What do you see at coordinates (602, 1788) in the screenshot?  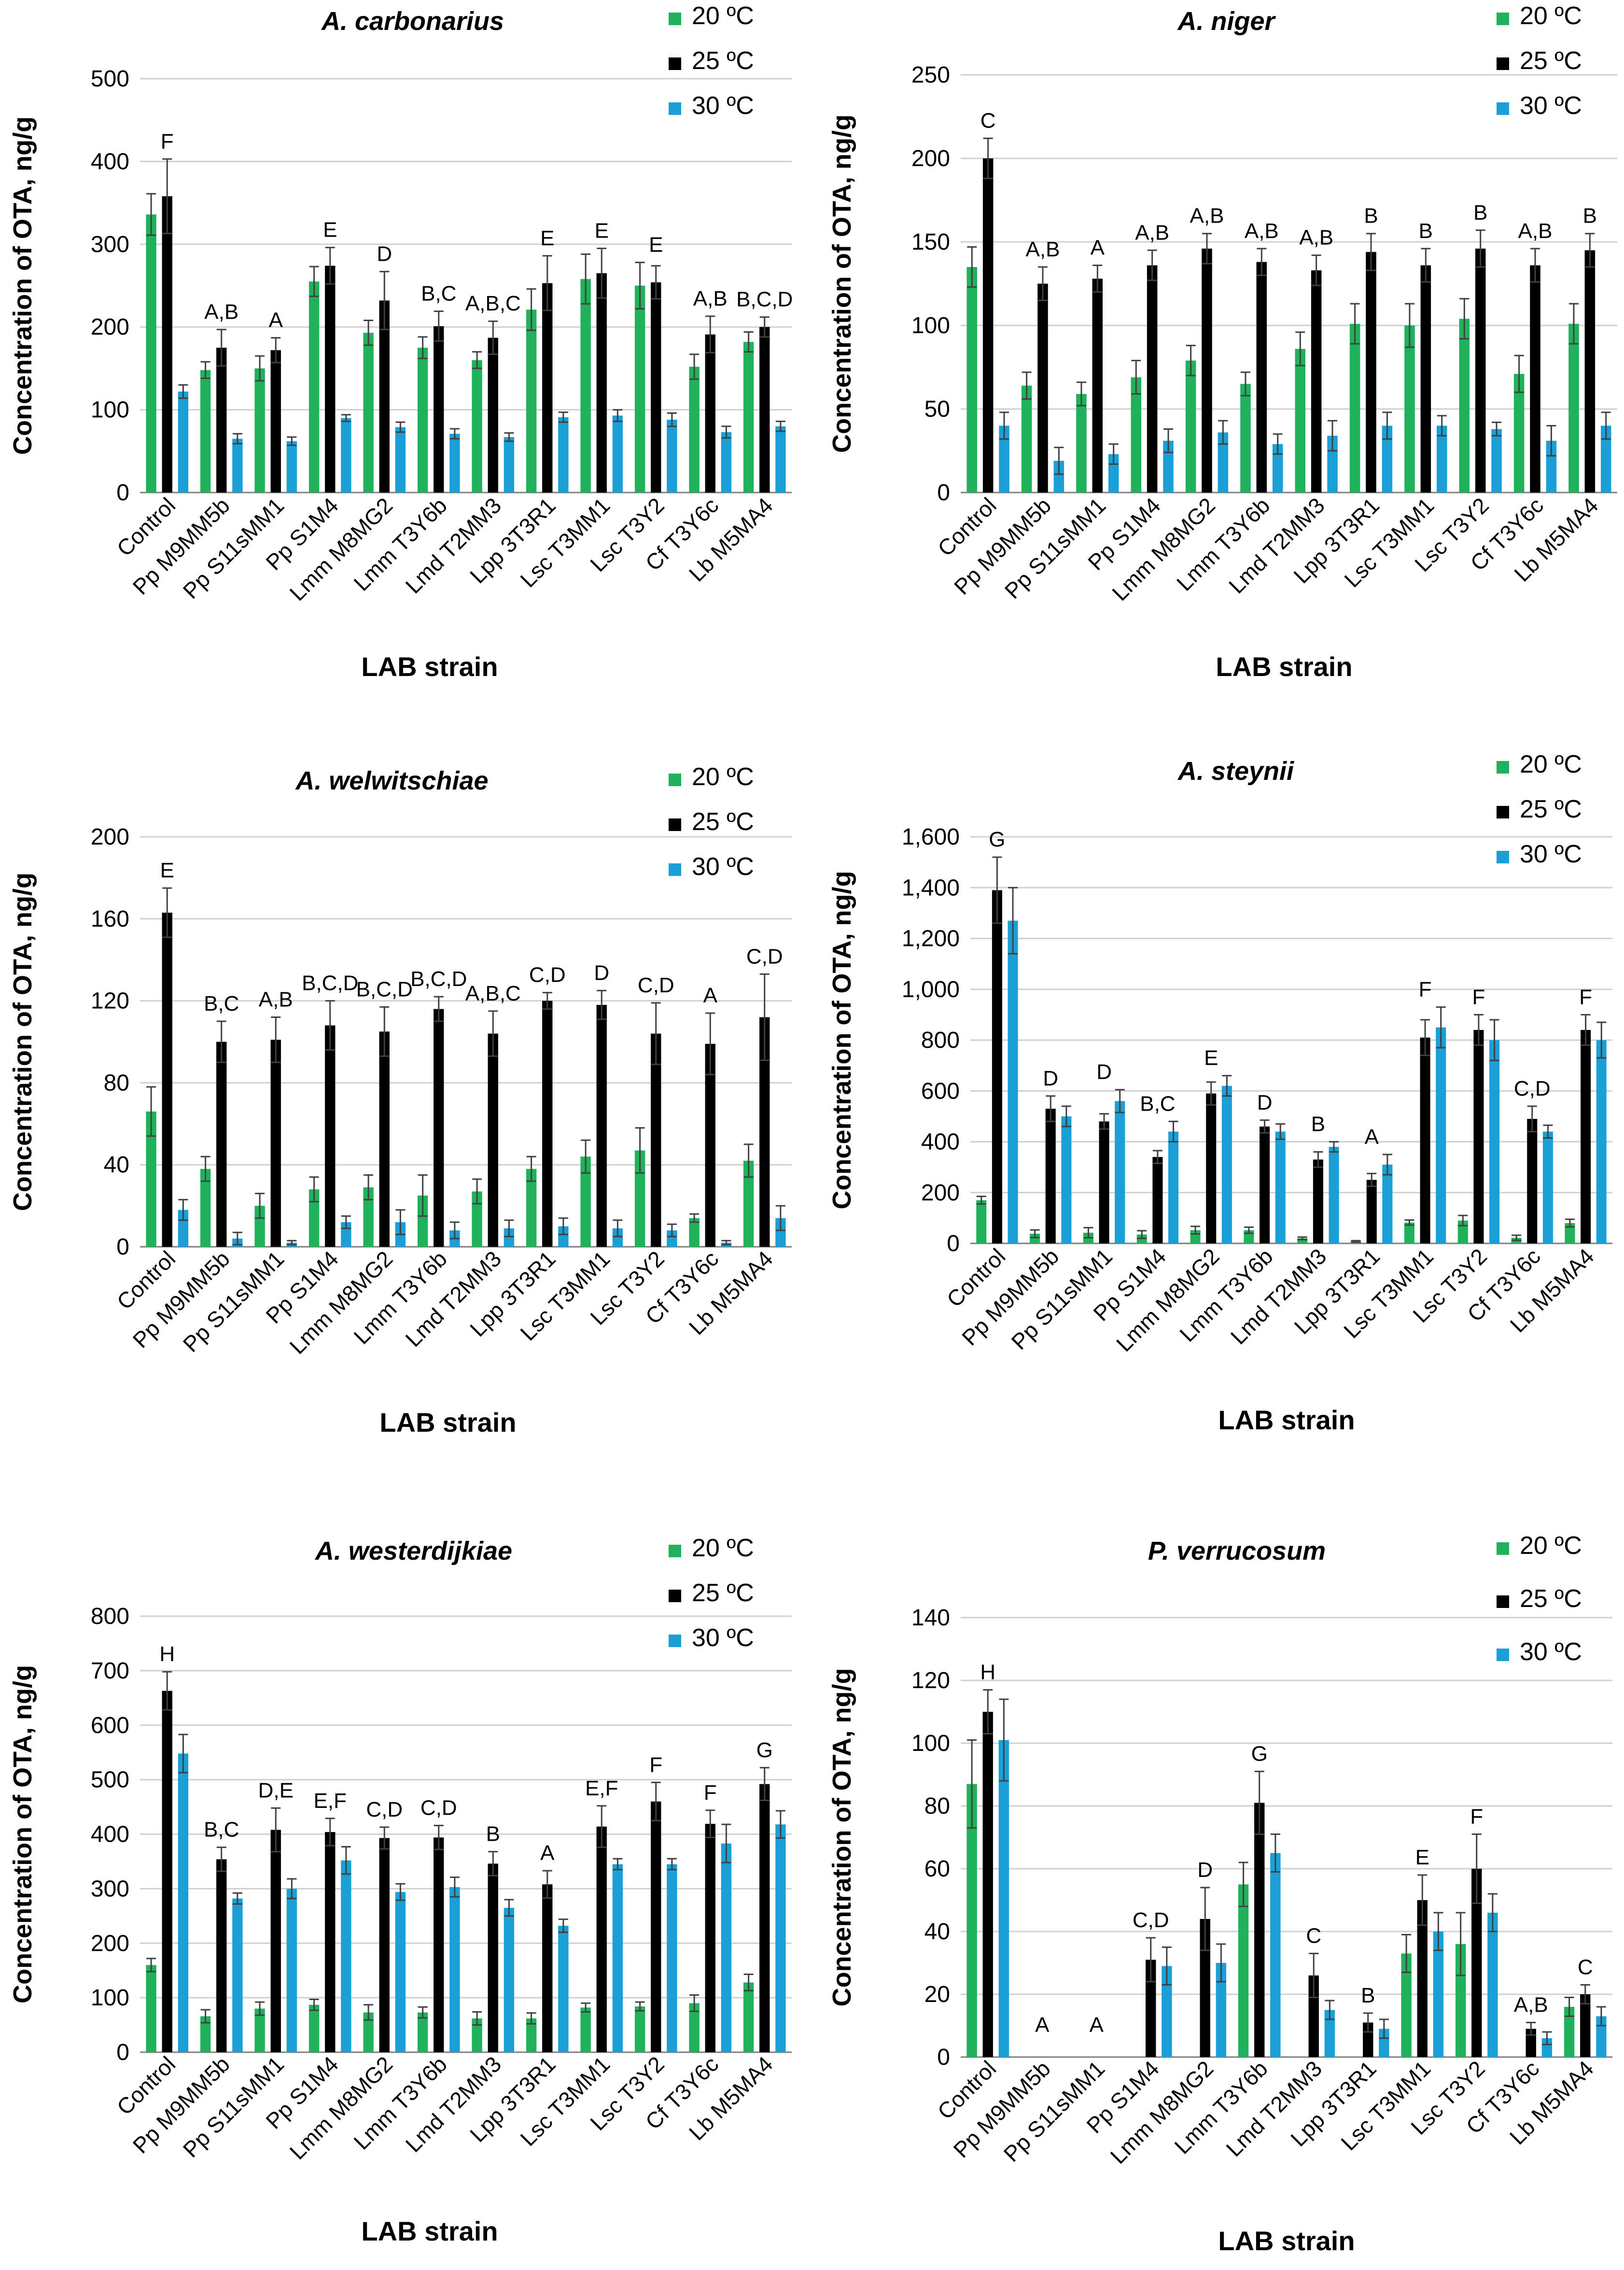 I see `significance-label: E,F` at bounding box center [602, 1788].